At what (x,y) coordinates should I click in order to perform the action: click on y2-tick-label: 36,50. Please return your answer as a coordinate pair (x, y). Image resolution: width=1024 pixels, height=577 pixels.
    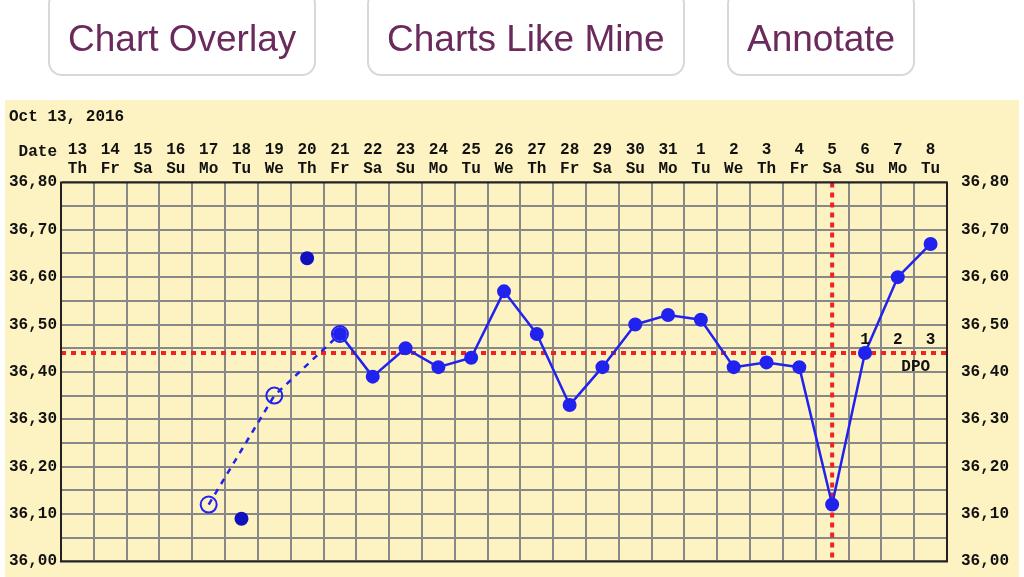
    Looking at the image, I should click on (985, 324).